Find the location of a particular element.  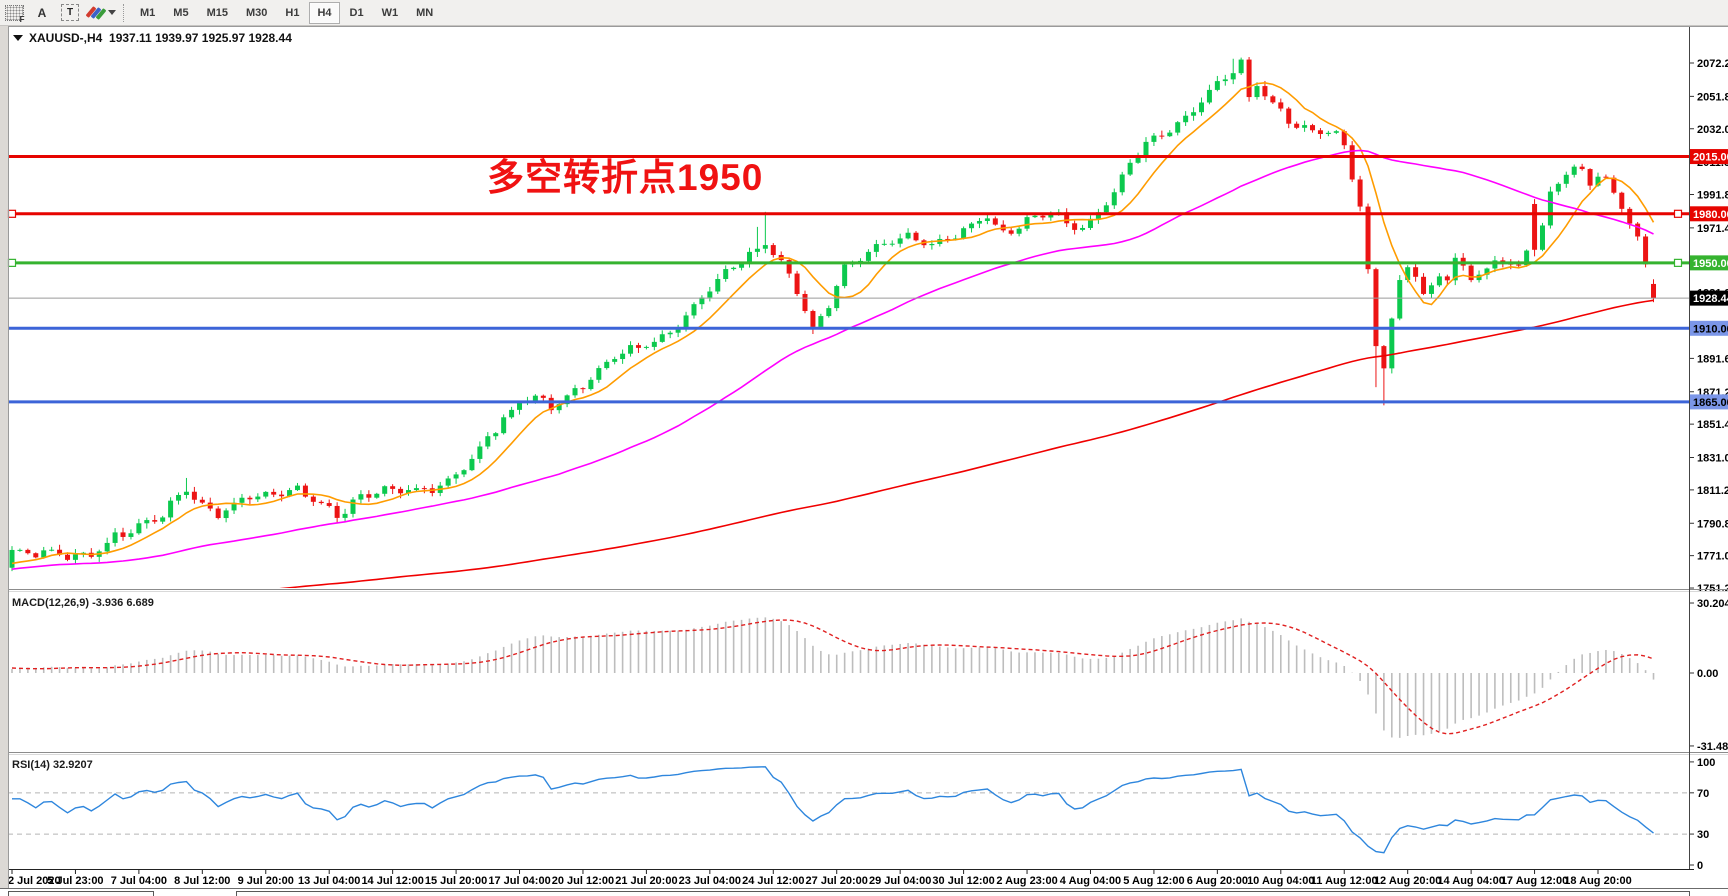

date-axis-label: 30 Jul 12:00 is located at coordinates (963, 881).